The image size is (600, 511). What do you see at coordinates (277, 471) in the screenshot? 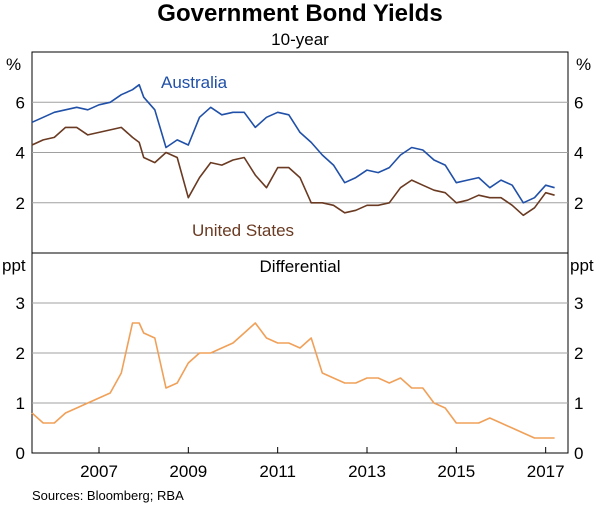
I see `x-tick-label: 2011` at bounding box center [277, 471].